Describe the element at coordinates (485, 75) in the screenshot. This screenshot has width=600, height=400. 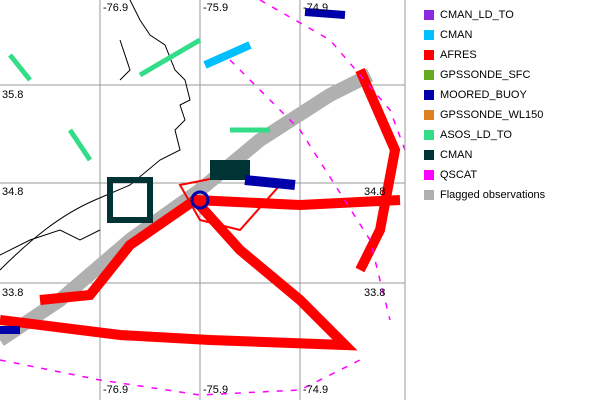
I see `legend-label: GPSSONDE_SFC` at that location.